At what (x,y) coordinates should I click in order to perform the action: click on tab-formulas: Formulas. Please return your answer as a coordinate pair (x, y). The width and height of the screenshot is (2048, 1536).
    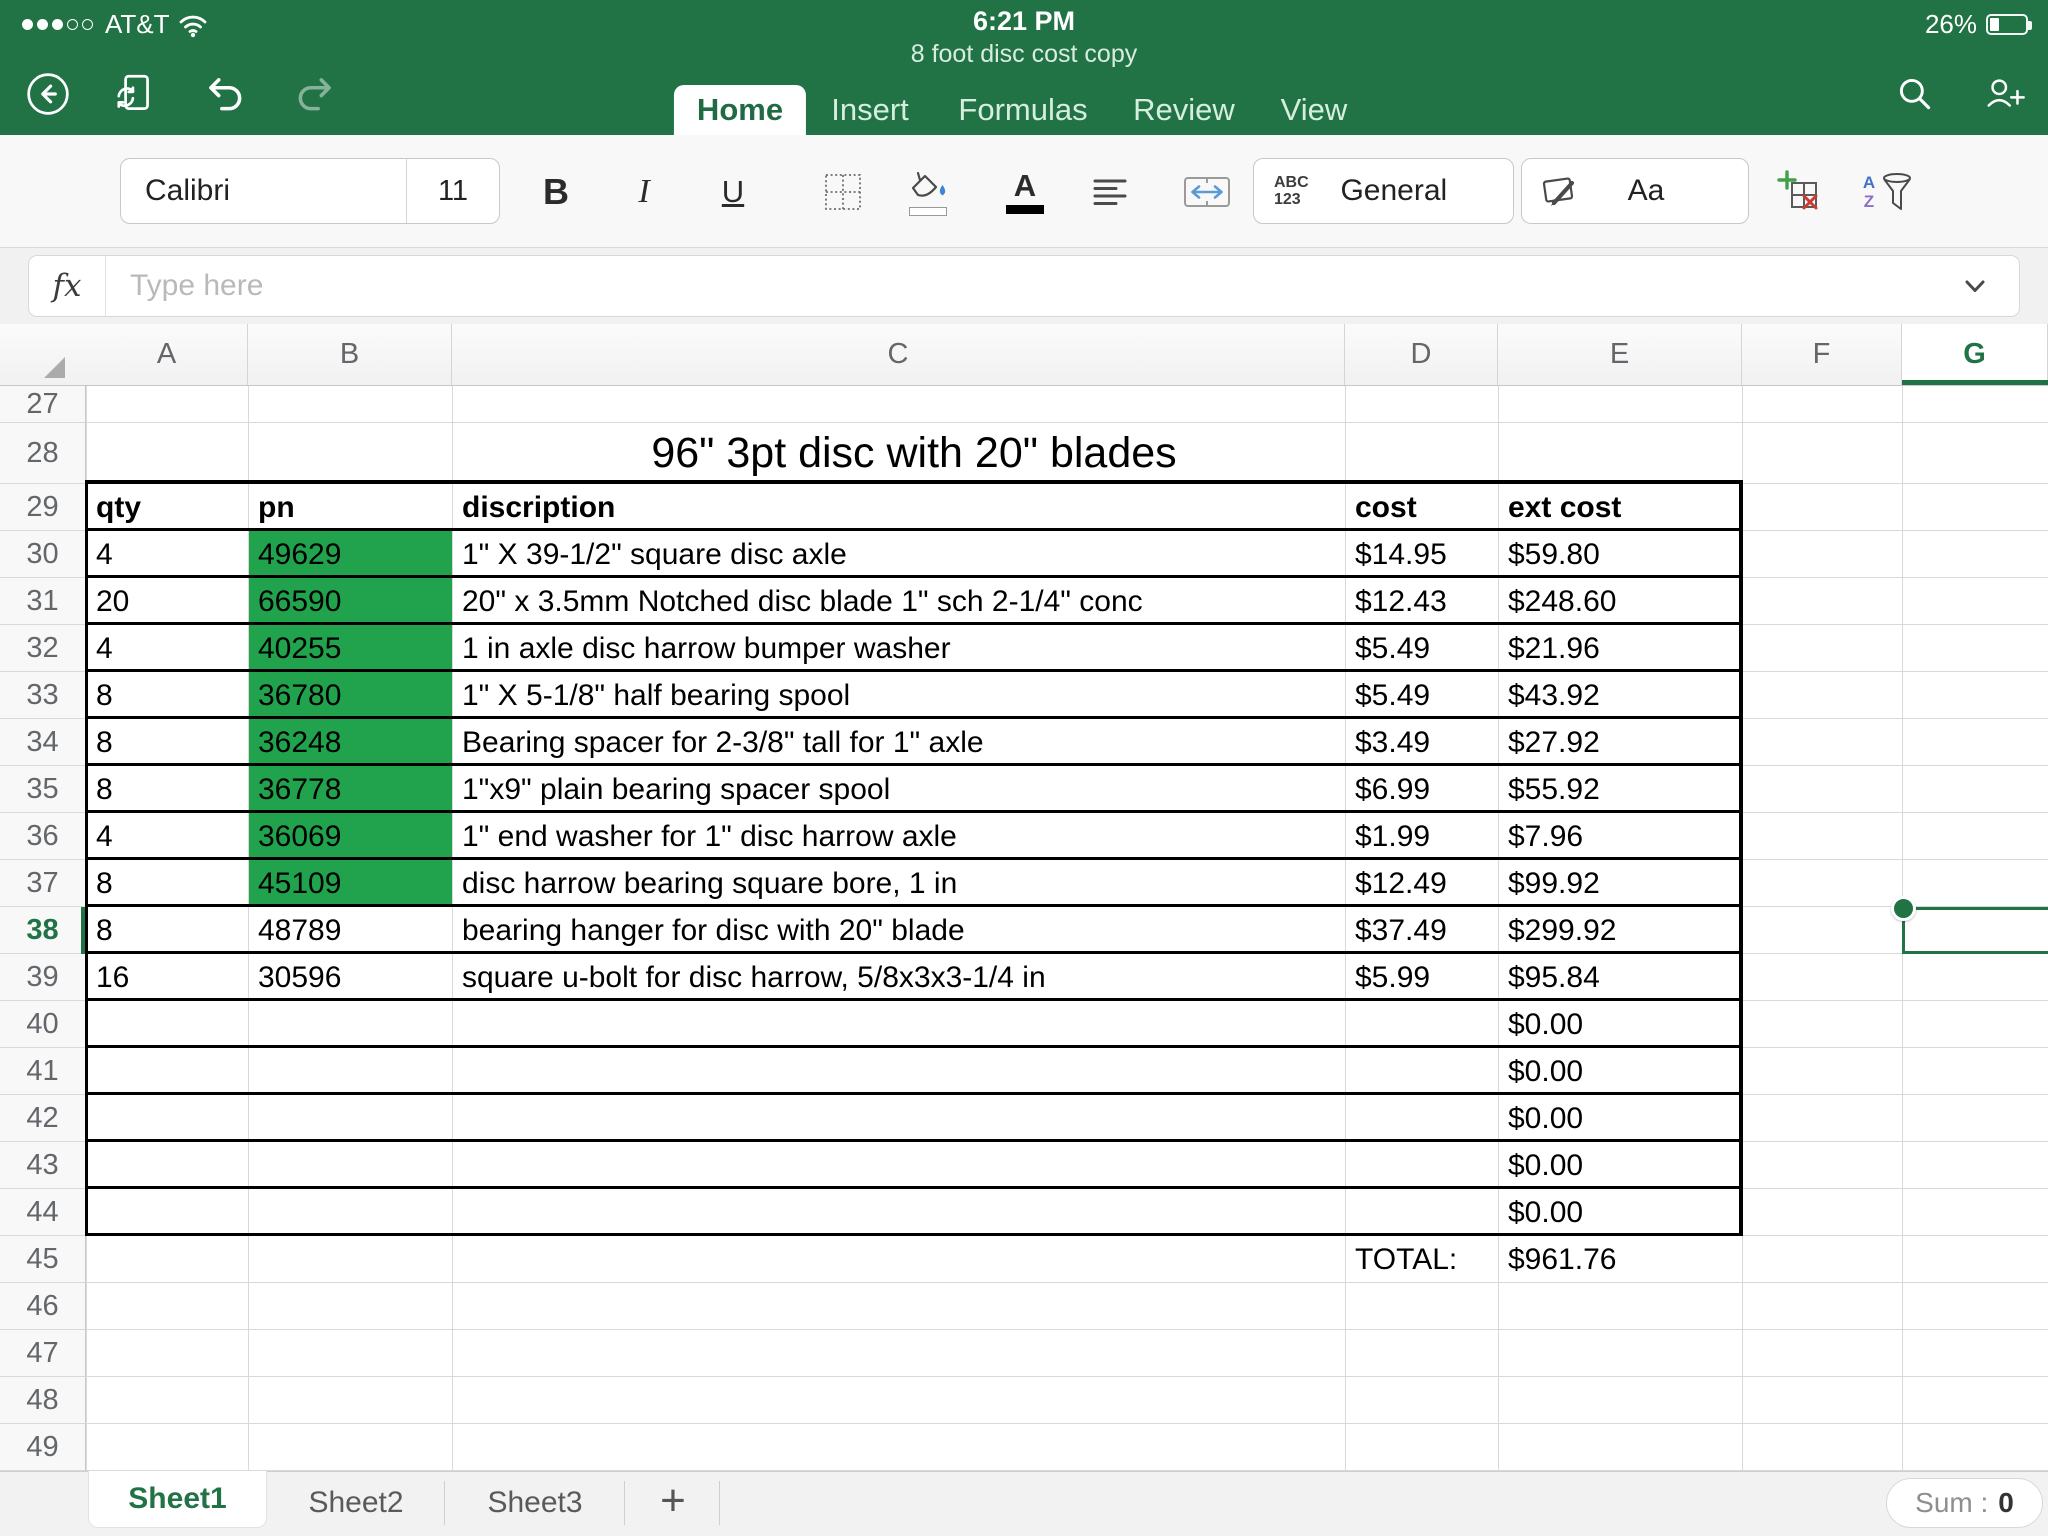
    Looking at the image, I should click on (1023, 109).